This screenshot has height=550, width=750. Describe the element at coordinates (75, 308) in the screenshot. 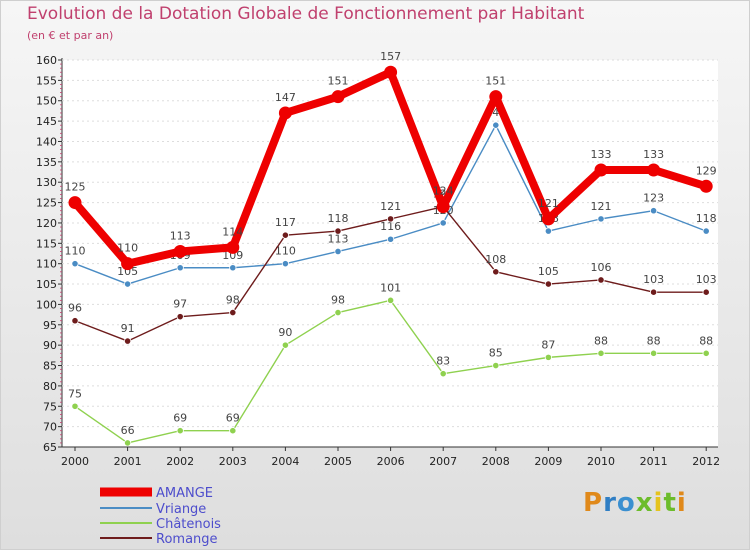

I see `data-label-romange: 96` at that location.